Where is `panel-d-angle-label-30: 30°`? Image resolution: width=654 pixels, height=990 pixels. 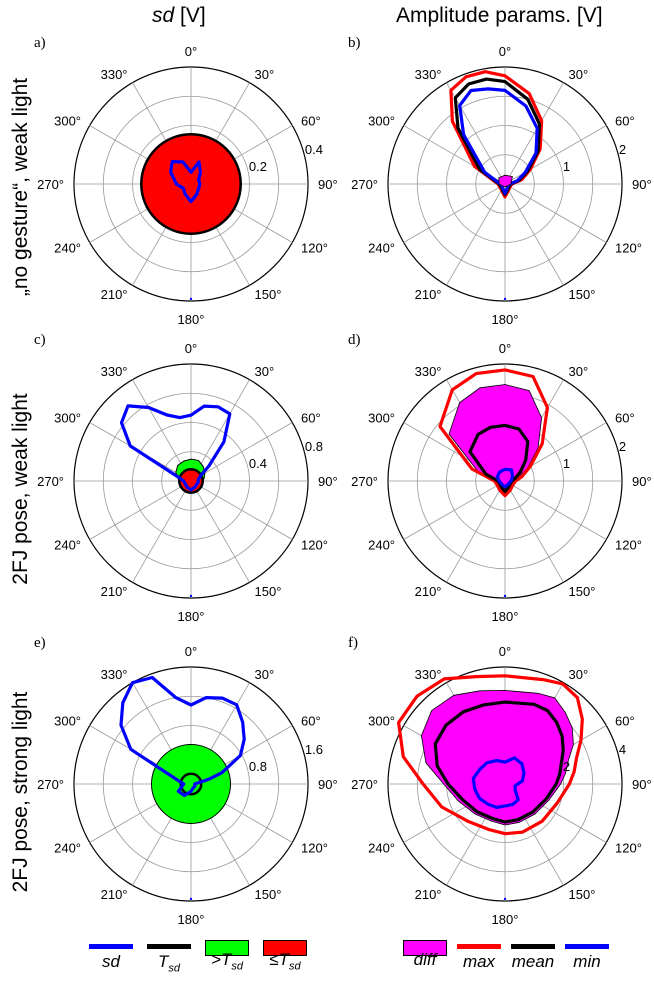 panel-d-angle-label-30: 30° is located at coordinates (579, 371).